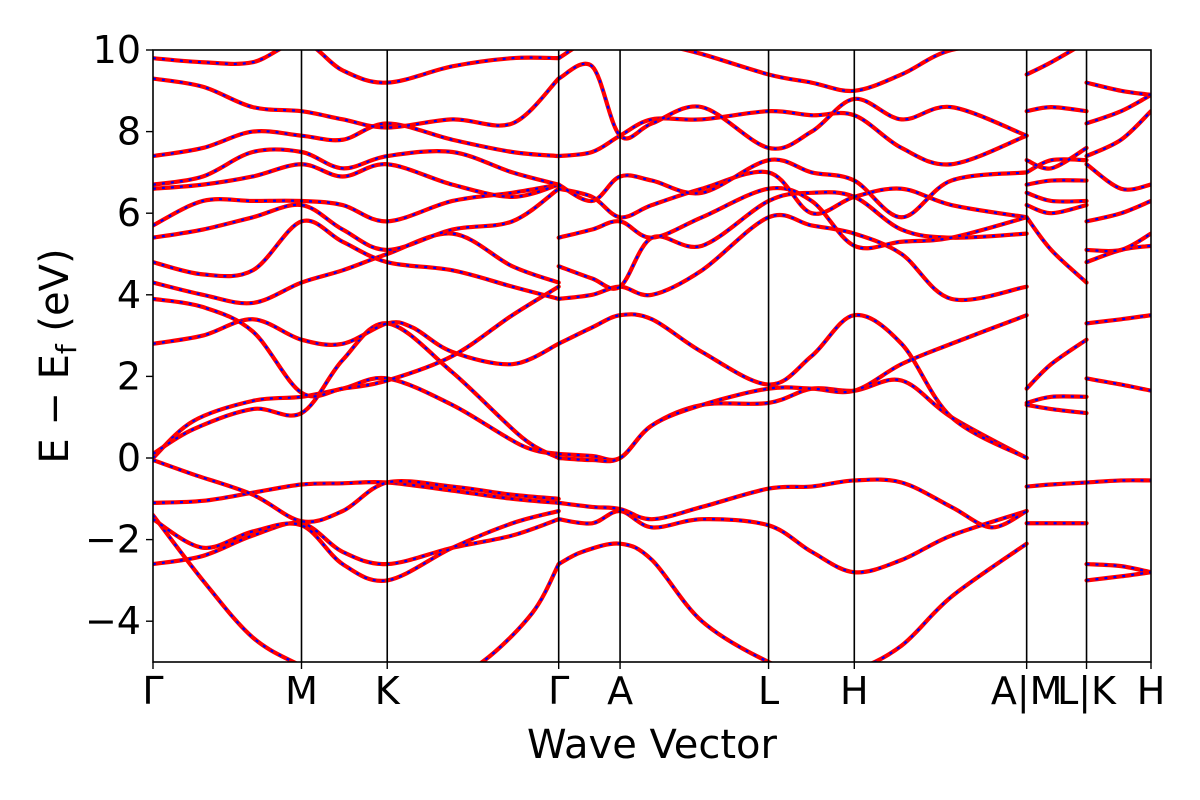 The height and width of the screenshot is (800, 1200). What do you see at coordinates (1027, 691) in the screenshot?
I see `x-tick-label: A|M` at bounding box center [1027, 691].